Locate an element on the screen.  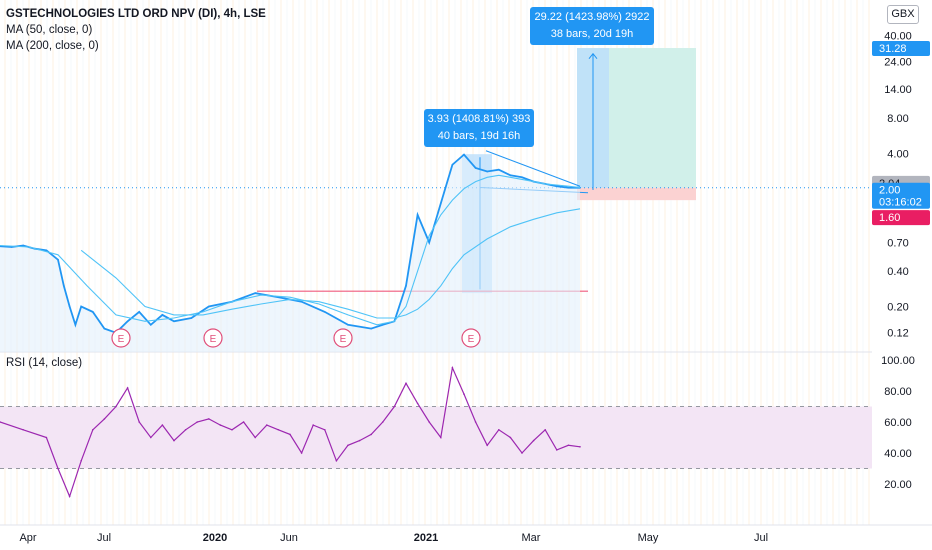
price-tick-label: 0.12 is located at coordinates (897, 334).